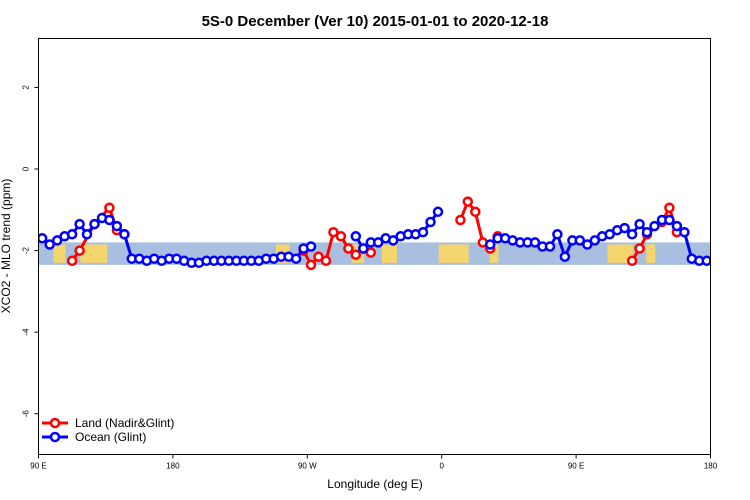 This screenshot has height=500, width=750. What do you see at coordinates (55, 423) in the screenshot?
I see `legend-land-marker` at bounding box center [55, 423].